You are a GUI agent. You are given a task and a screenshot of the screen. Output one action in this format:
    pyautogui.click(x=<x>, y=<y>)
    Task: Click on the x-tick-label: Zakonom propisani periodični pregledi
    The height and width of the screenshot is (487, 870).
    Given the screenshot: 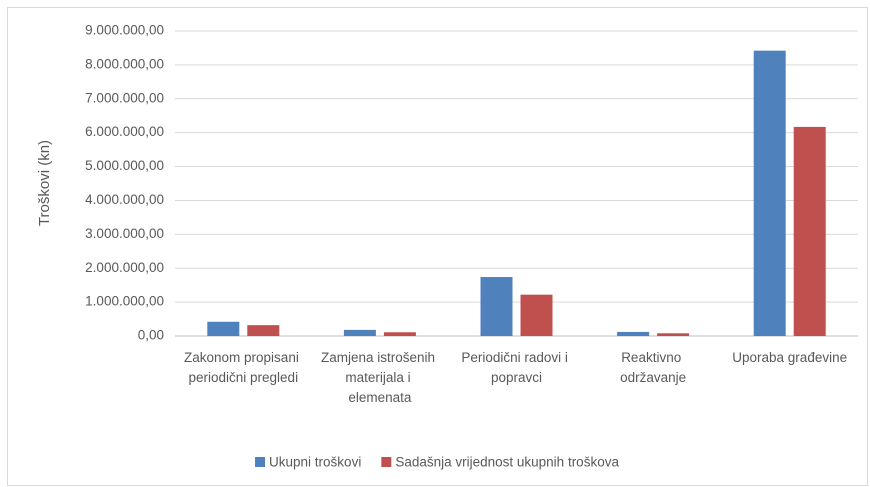 What is the action you would take?
    pyautogui.click(x=243, y=367)
    